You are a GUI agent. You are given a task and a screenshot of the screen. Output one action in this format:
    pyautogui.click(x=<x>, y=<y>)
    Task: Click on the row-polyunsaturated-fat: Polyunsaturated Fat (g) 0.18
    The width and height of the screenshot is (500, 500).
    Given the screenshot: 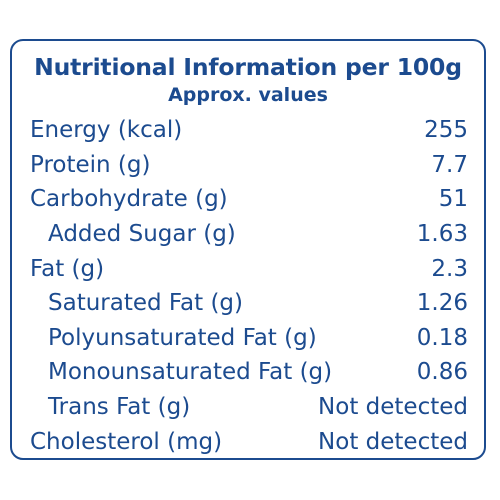 What is the action you would take?
    pyautogui.click(x=249, y=338)
    